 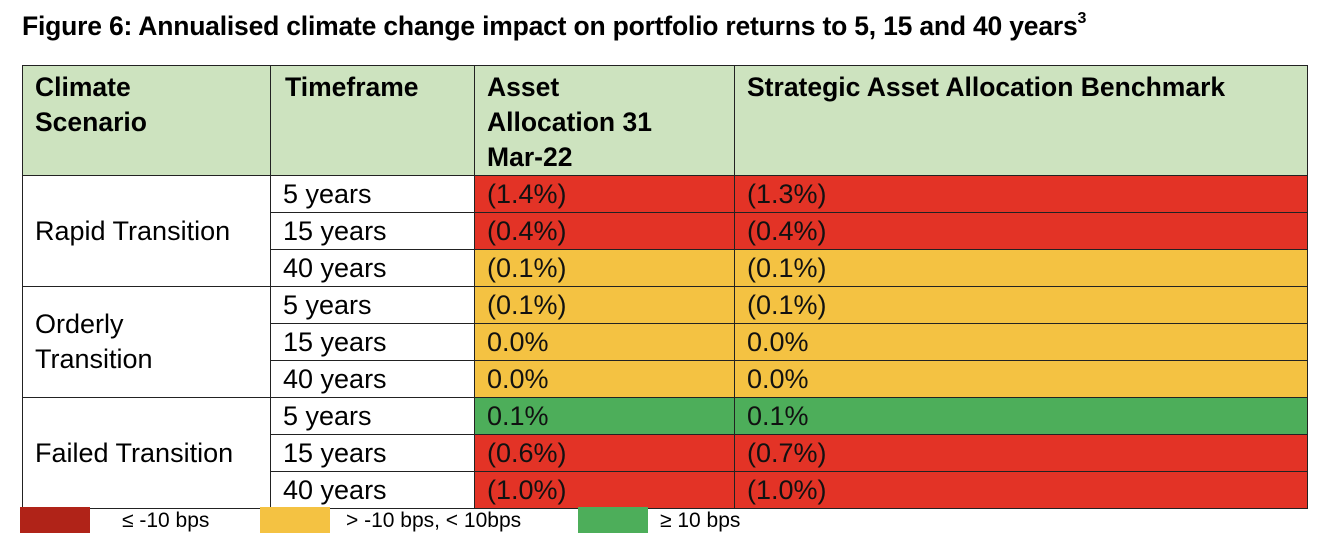 I want to click on table-row: 40 years (0.1%) (0.1%), so click(x=665, y=268).